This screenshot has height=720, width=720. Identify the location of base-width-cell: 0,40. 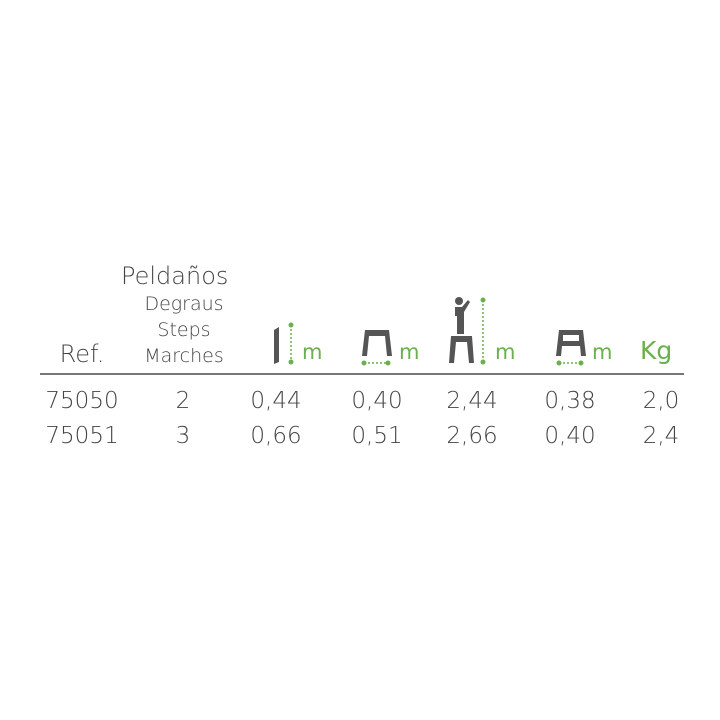
(377, 401).